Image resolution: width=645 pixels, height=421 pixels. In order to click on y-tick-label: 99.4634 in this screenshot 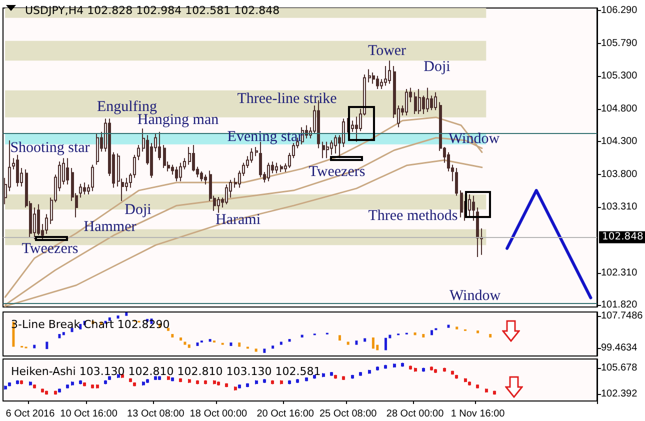, I will do `click(619, 348)`.